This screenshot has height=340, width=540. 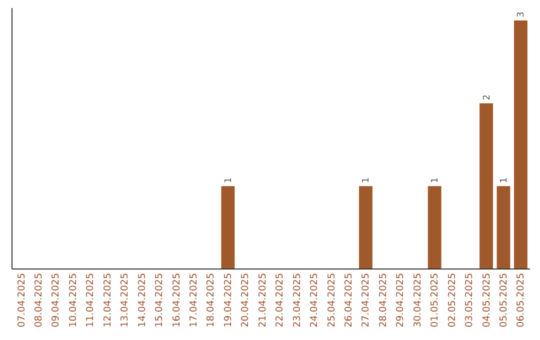 What do you see at coordinates (297, 300) in the screenshot?
I see `x-tick-label: 23.04.2025` at bounding box center [297, 300].